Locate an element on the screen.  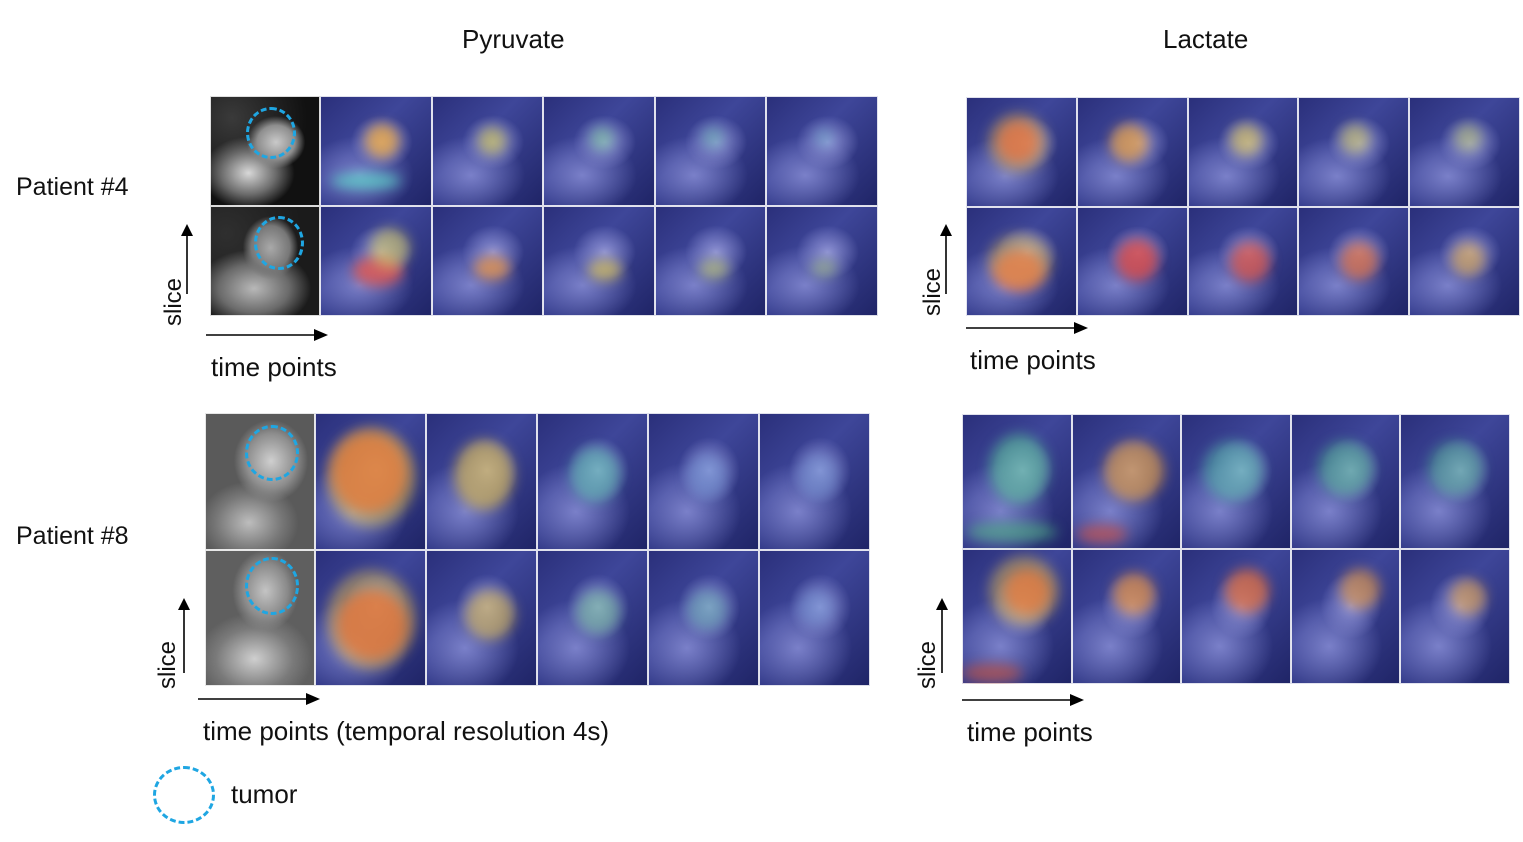
legend-tumor-label: tumor is located at coordinates (264, 794).